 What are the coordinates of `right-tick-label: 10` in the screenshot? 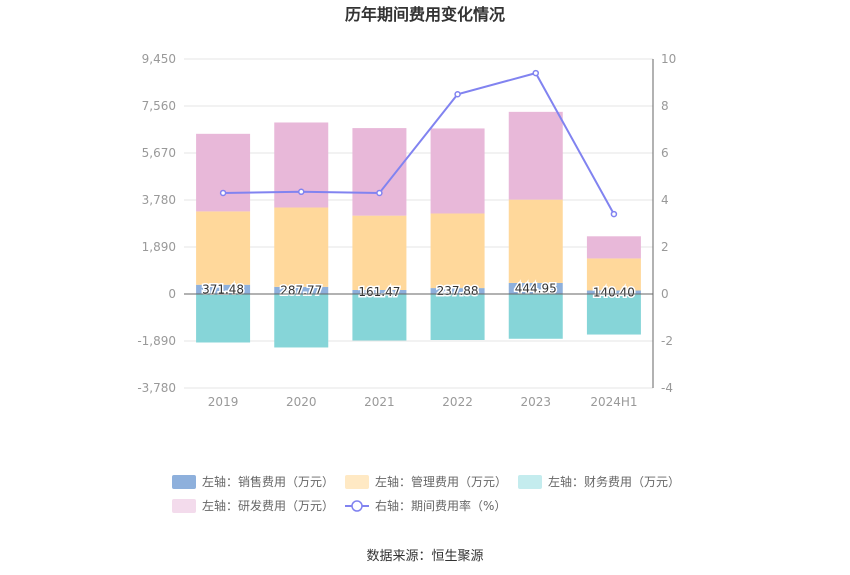 It's located at (668, 59).